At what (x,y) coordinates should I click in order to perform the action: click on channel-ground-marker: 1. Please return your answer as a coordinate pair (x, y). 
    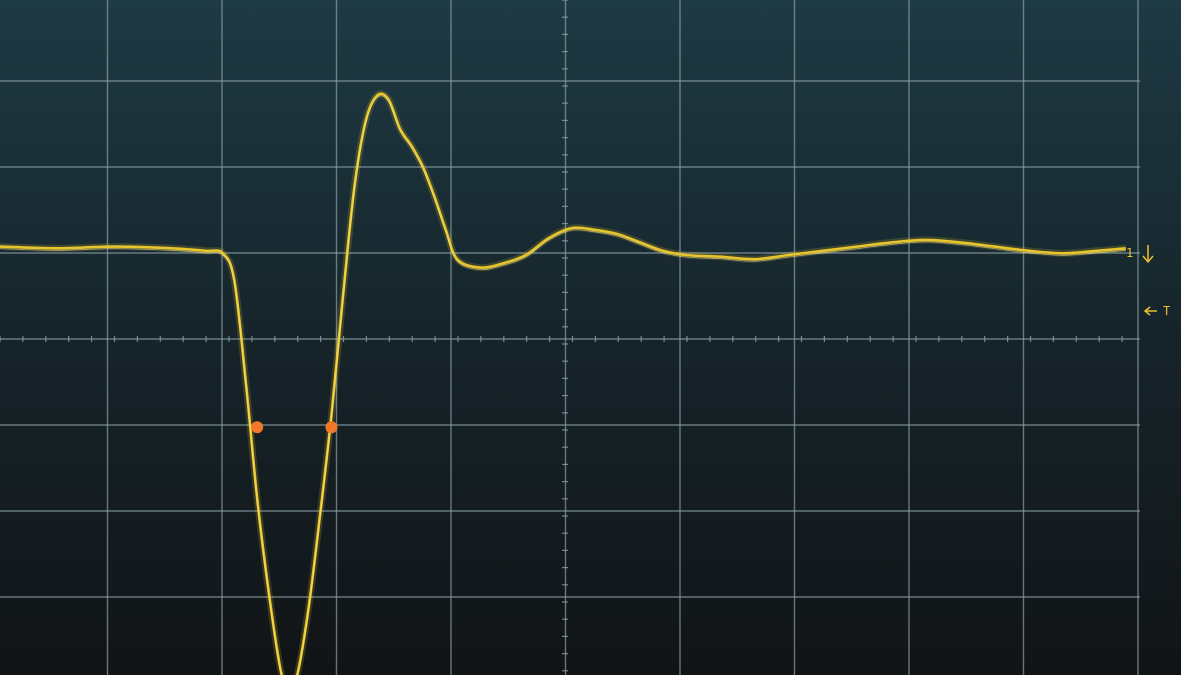
    Looking at the image, I should click on (1140, 254).